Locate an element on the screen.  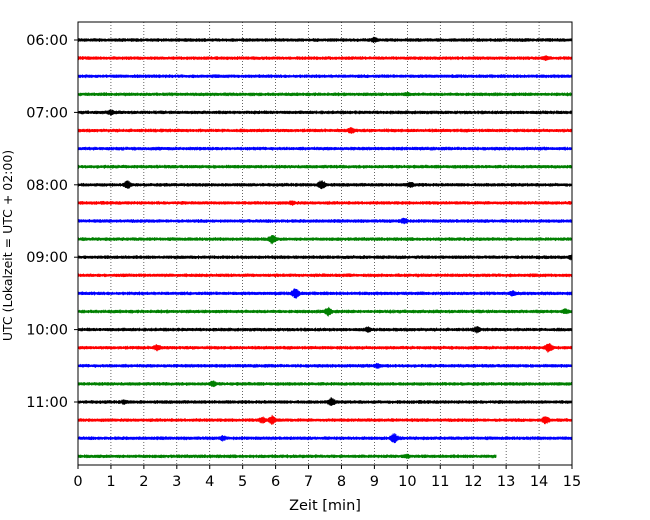
x-tick-label: 0 is located at coordinates (77, 482).